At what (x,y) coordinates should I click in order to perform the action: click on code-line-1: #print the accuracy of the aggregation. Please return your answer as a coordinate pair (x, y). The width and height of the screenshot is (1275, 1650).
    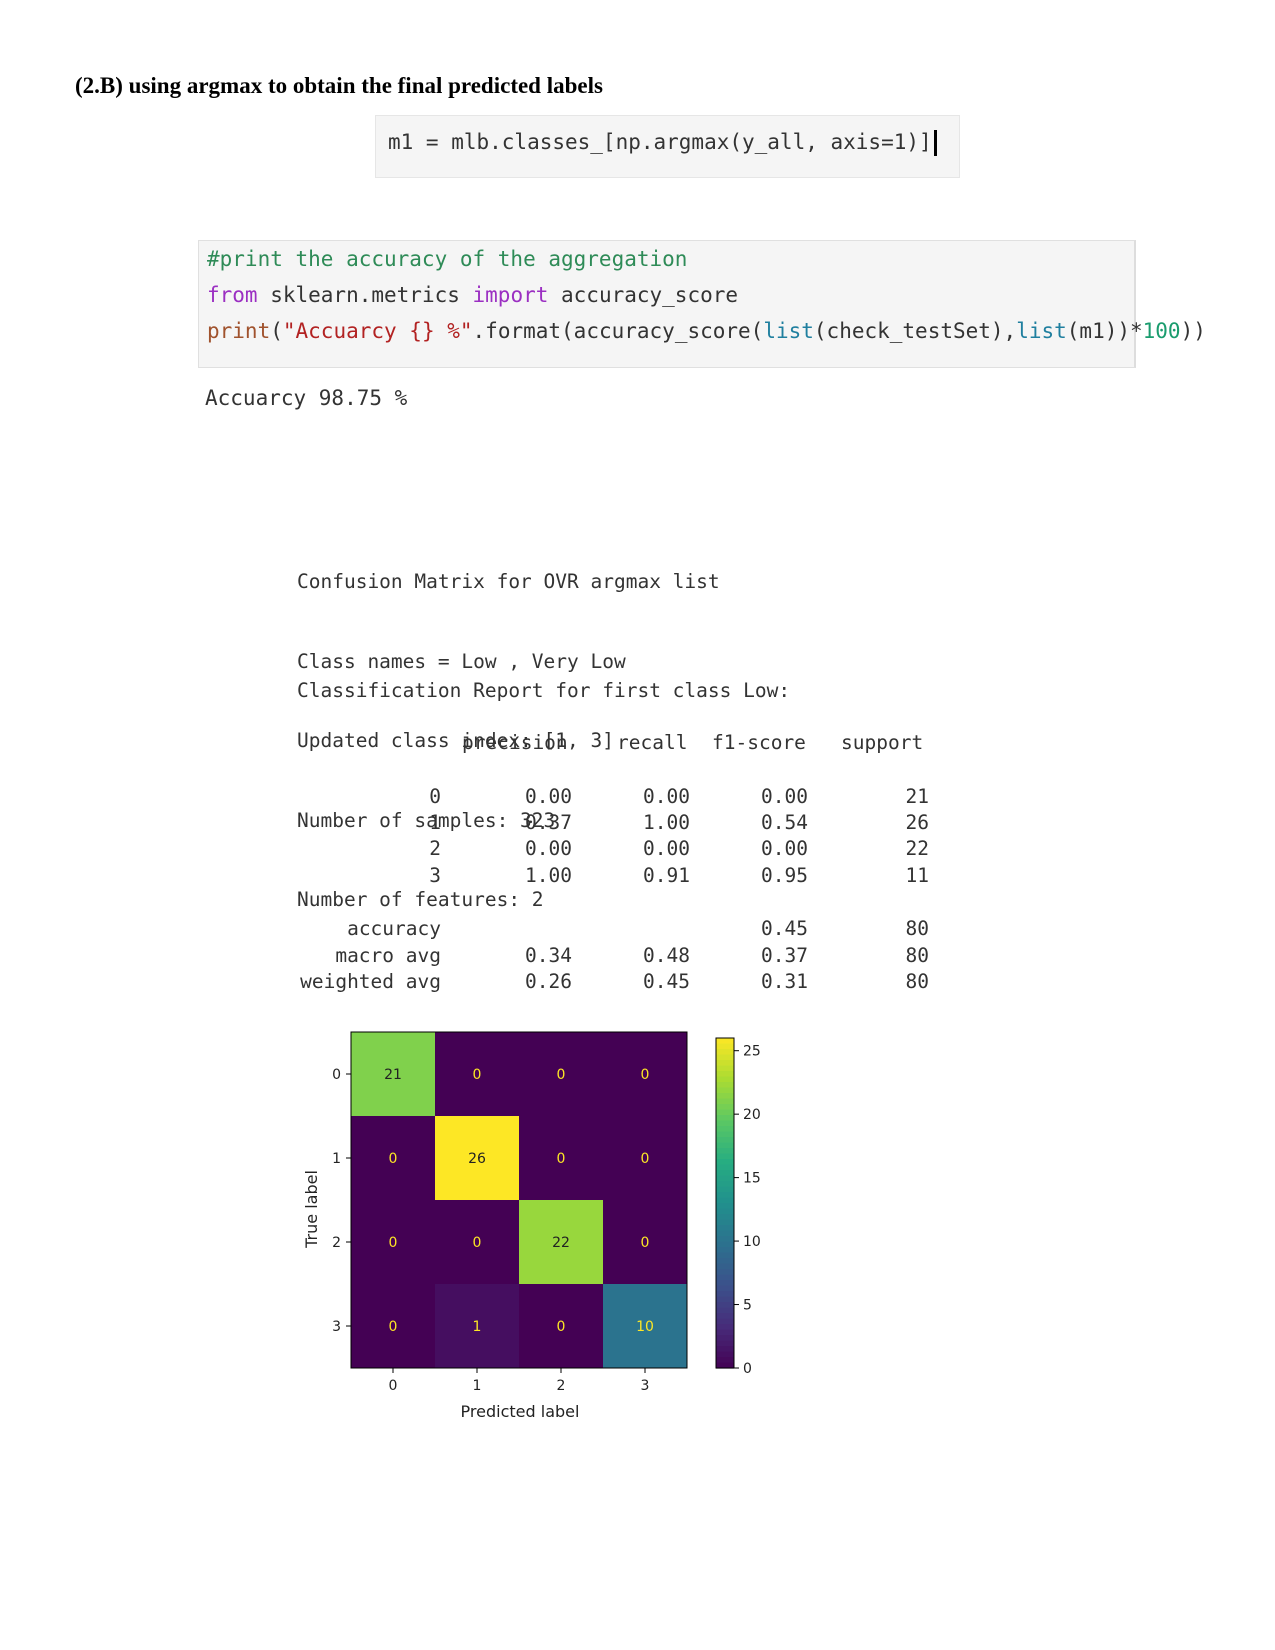
    Looking at the image, I should click on (447, 259).